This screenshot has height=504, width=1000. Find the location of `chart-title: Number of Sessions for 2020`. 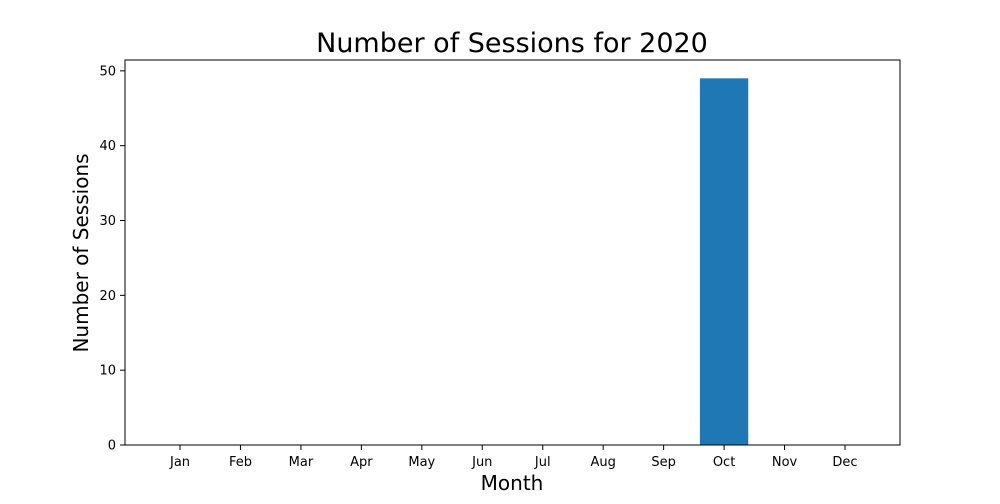

chart-title: Number of Sessions for 2020 is located at coordinates (512, 43).